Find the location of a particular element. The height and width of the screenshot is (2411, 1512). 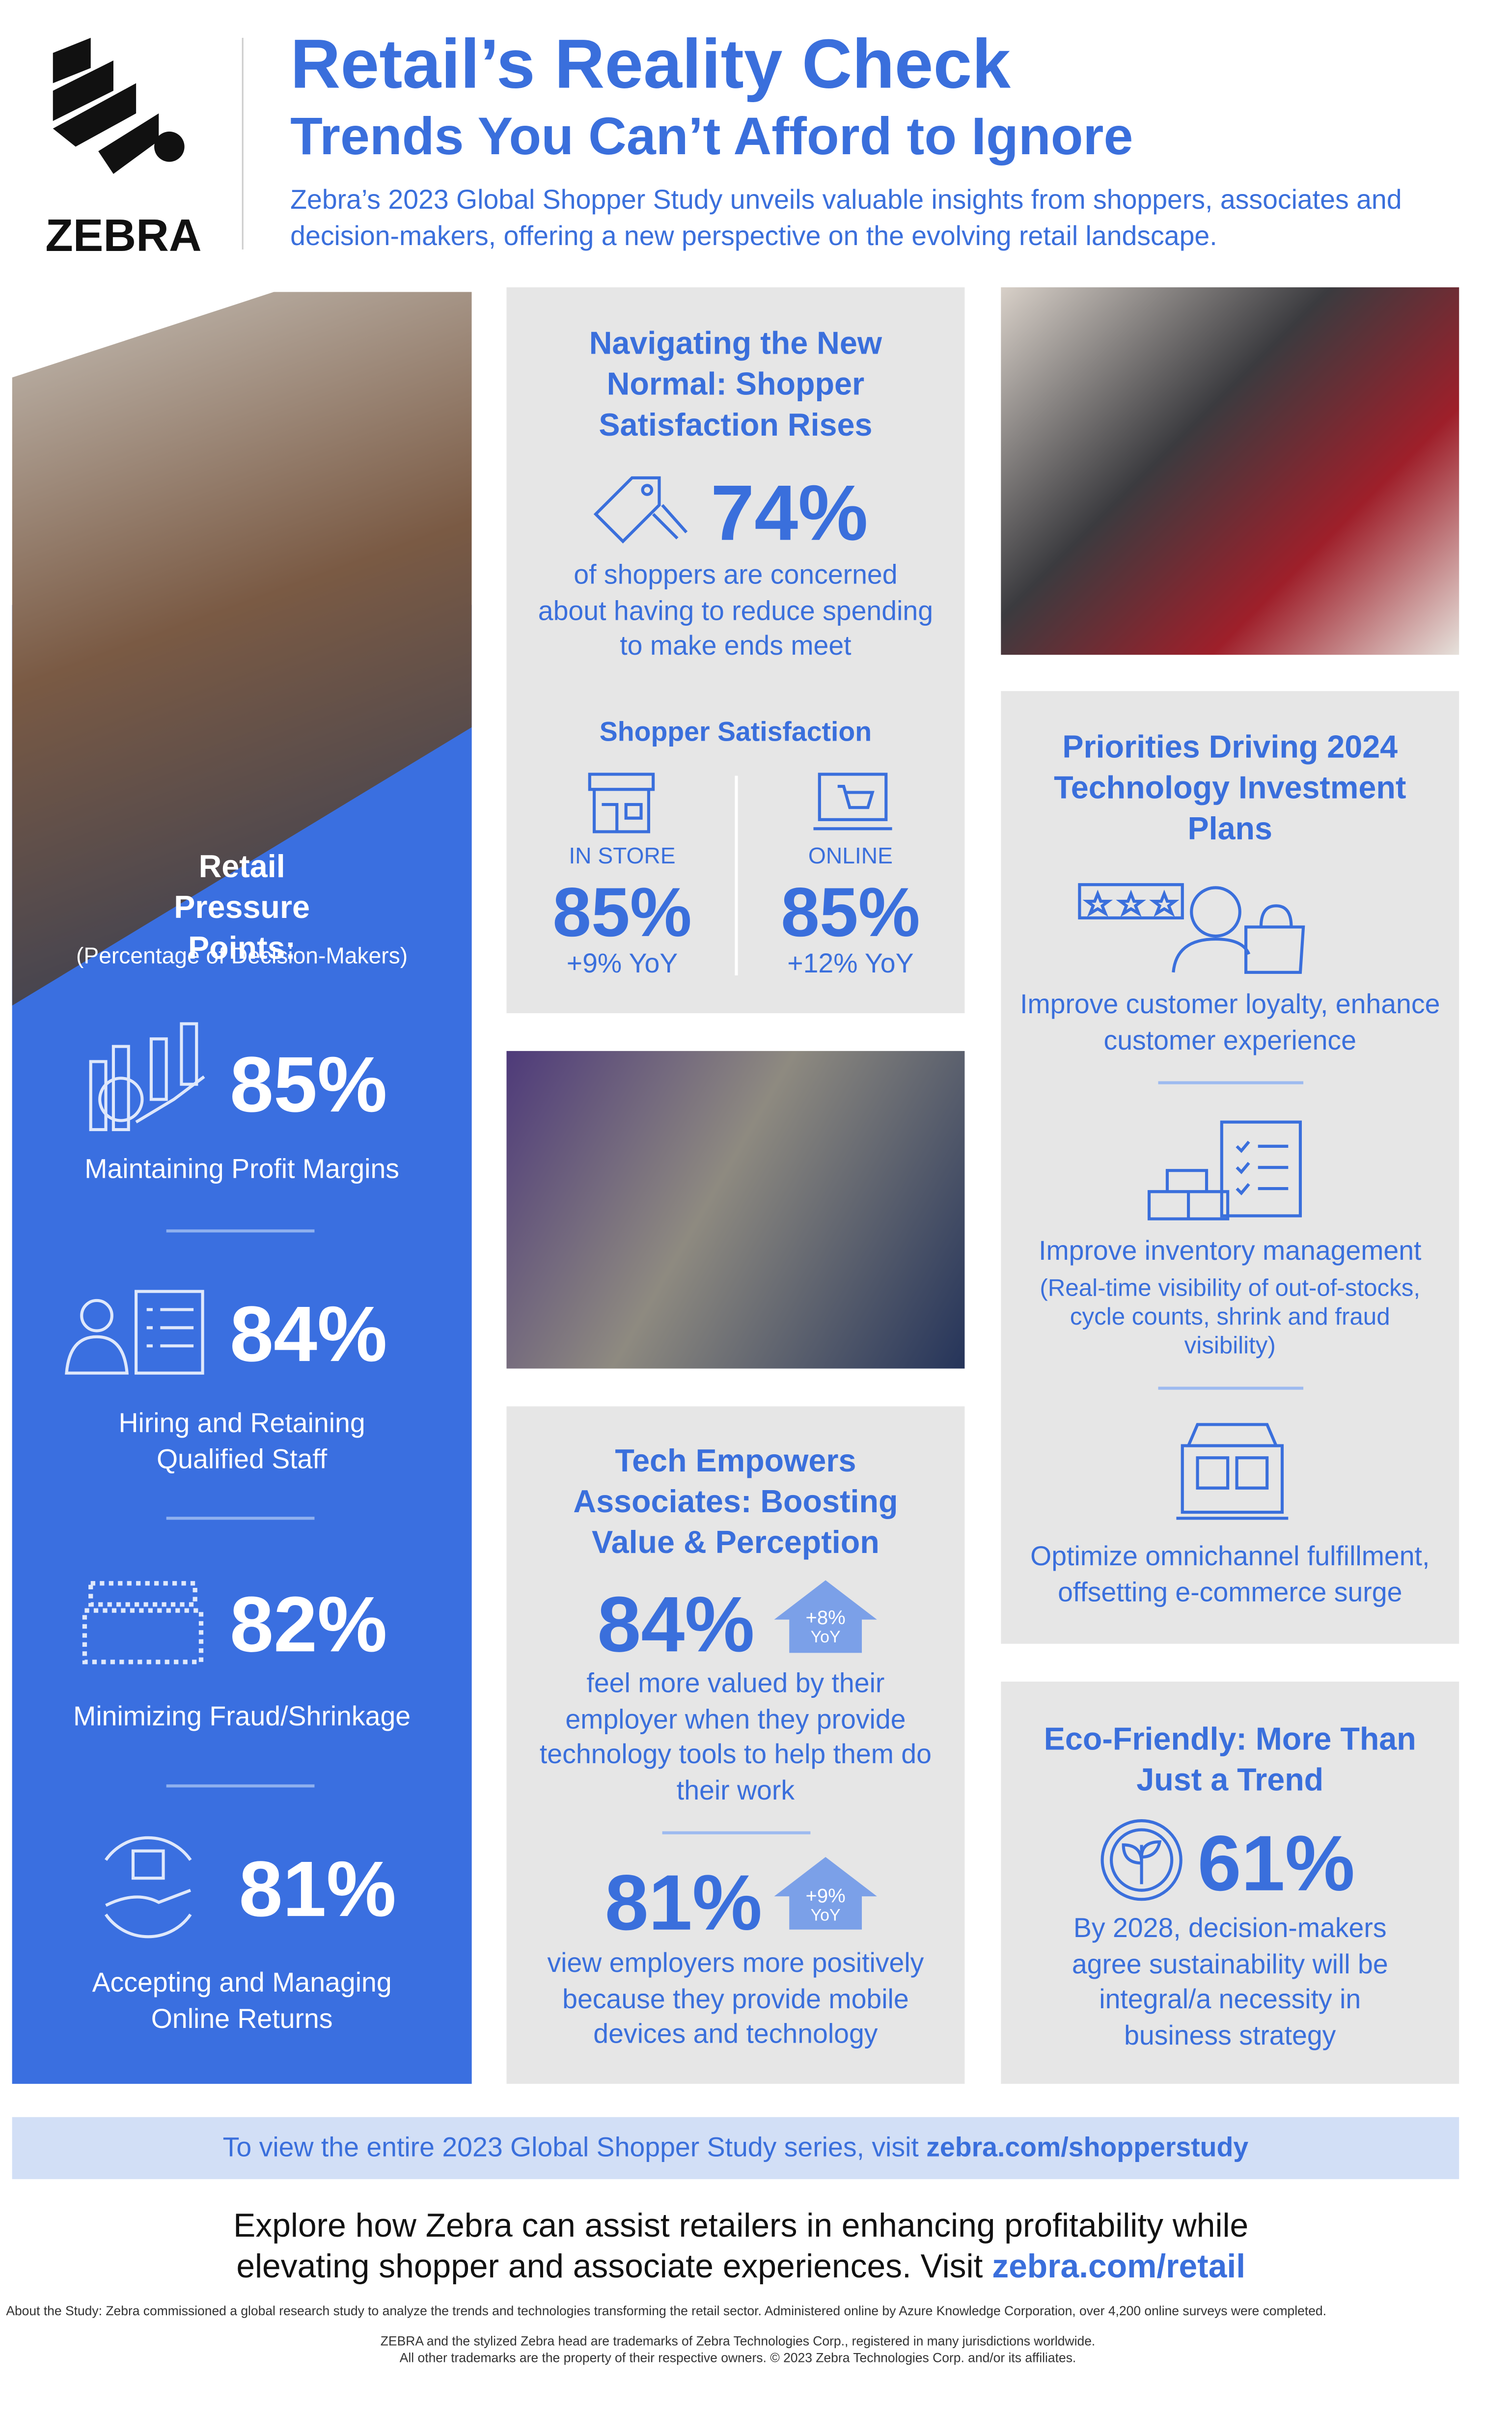

channel-label: ONLINE is located at coordinates (850, 857).